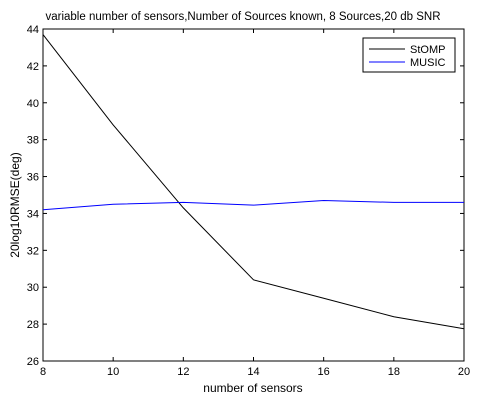 The height and width of the screenshot is (405, 478). Describe the element at coordinates (253, 372) in the screenshot. I see `x-tick-label: 14` at that location.